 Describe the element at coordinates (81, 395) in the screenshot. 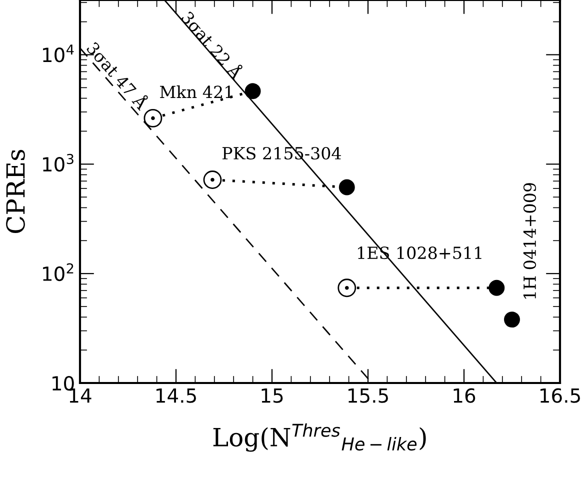

I see `x-tick-label: 14` at that location.